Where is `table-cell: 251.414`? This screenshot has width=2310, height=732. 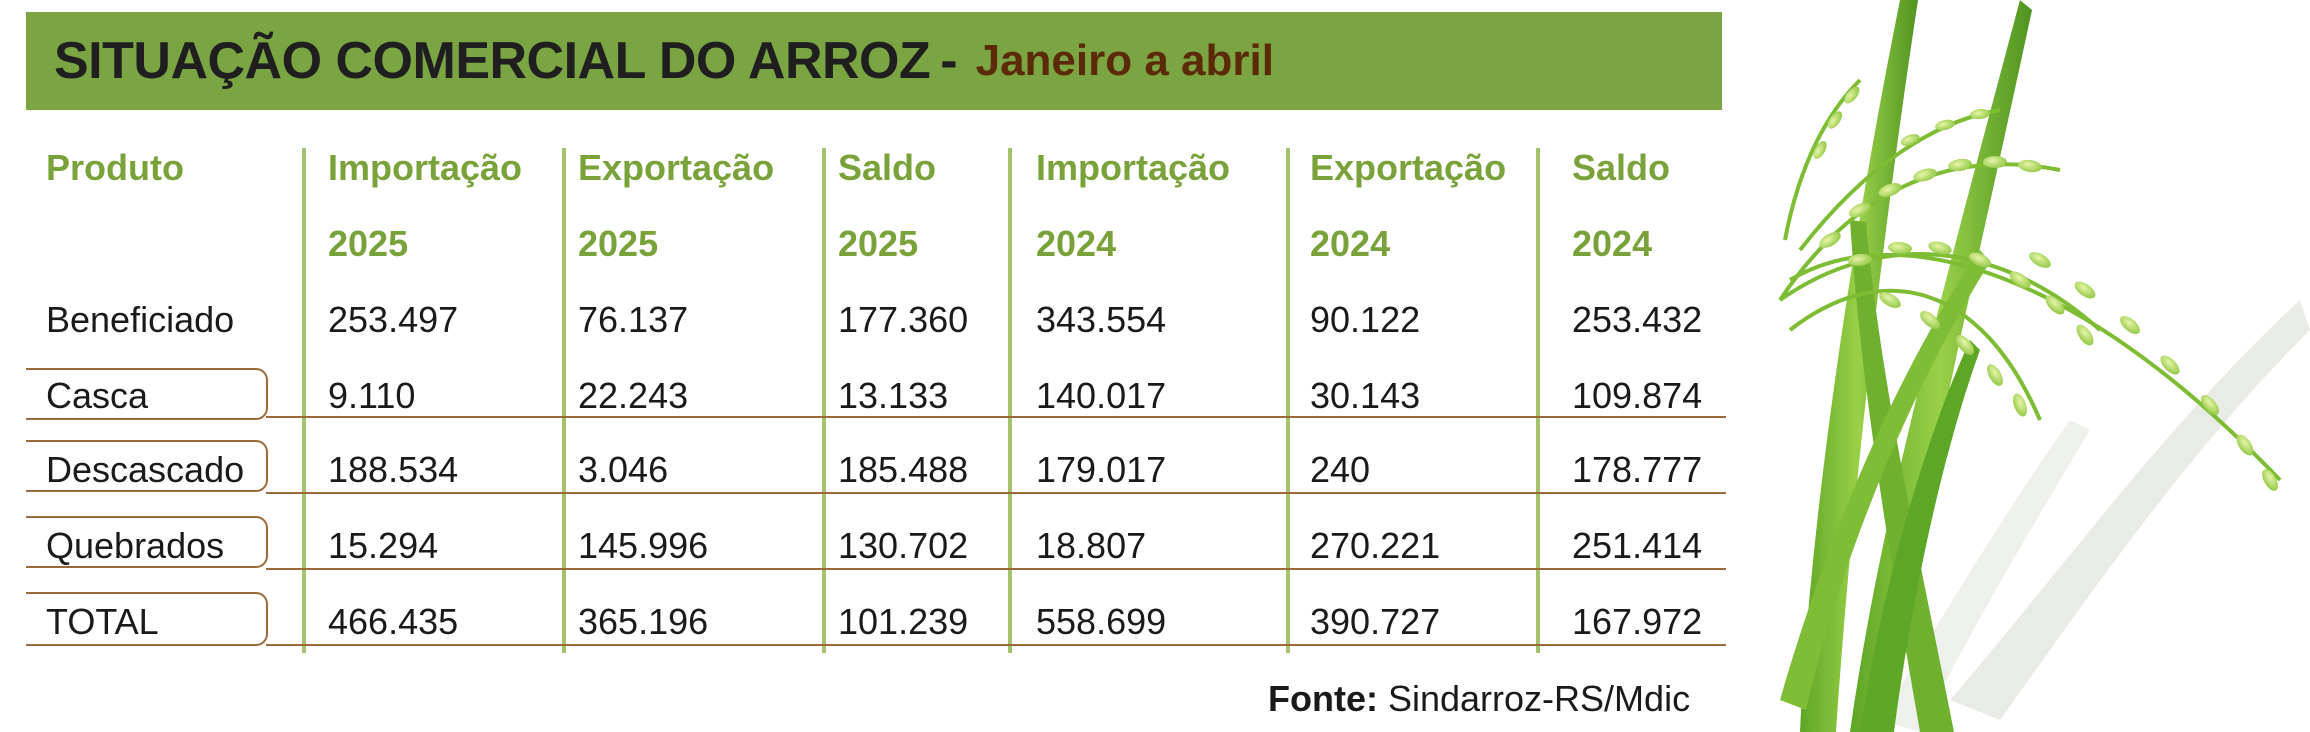
table-cell: 251.414 is located at coordinates (1637, 545).